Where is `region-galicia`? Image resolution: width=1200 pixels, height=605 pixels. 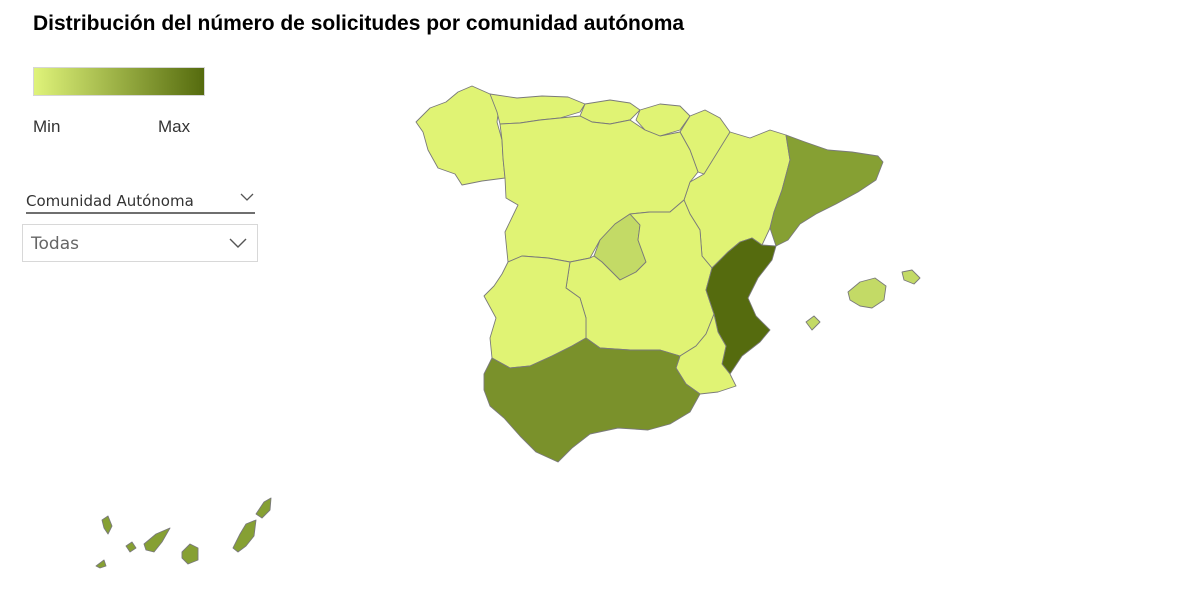
region-galicia is located at coordinates (460, 135).